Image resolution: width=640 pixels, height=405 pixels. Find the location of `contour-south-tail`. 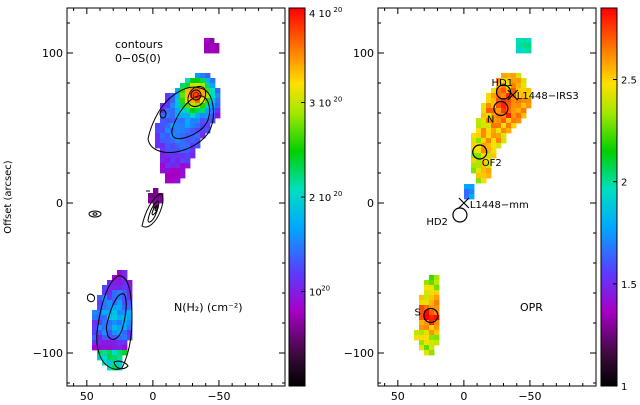

contour-south-tail is located at coordinates (121, 365).